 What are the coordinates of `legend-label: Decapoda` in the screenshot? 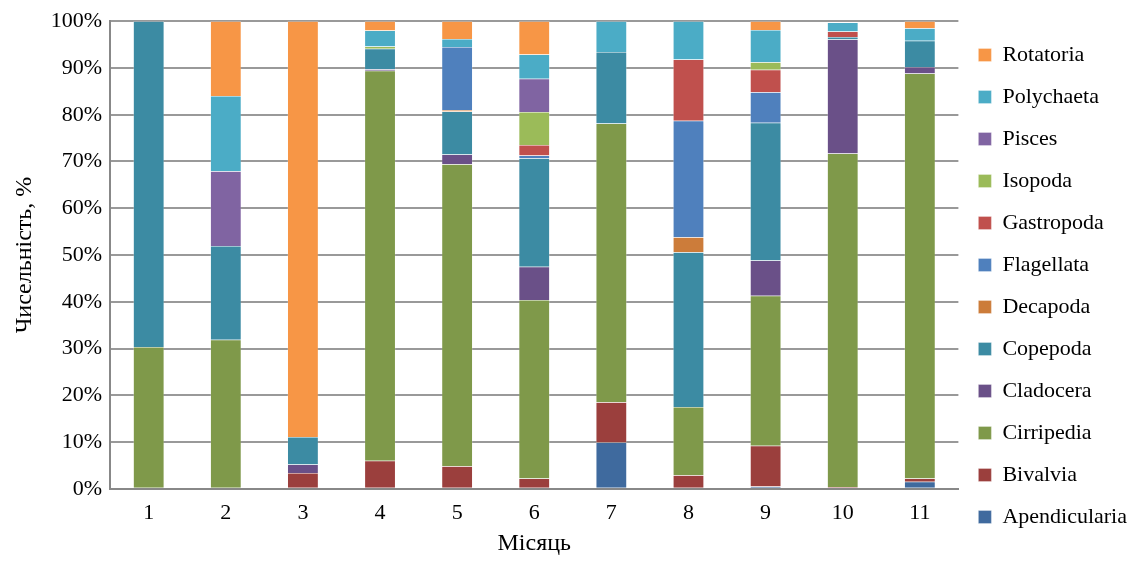 It's located at (1046, 305).